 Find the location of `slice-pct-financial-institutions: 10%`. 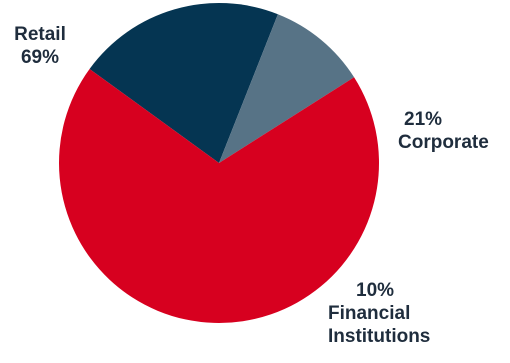

slice-pct-financial-institutions: 10% is located at coordinates (375, 290).